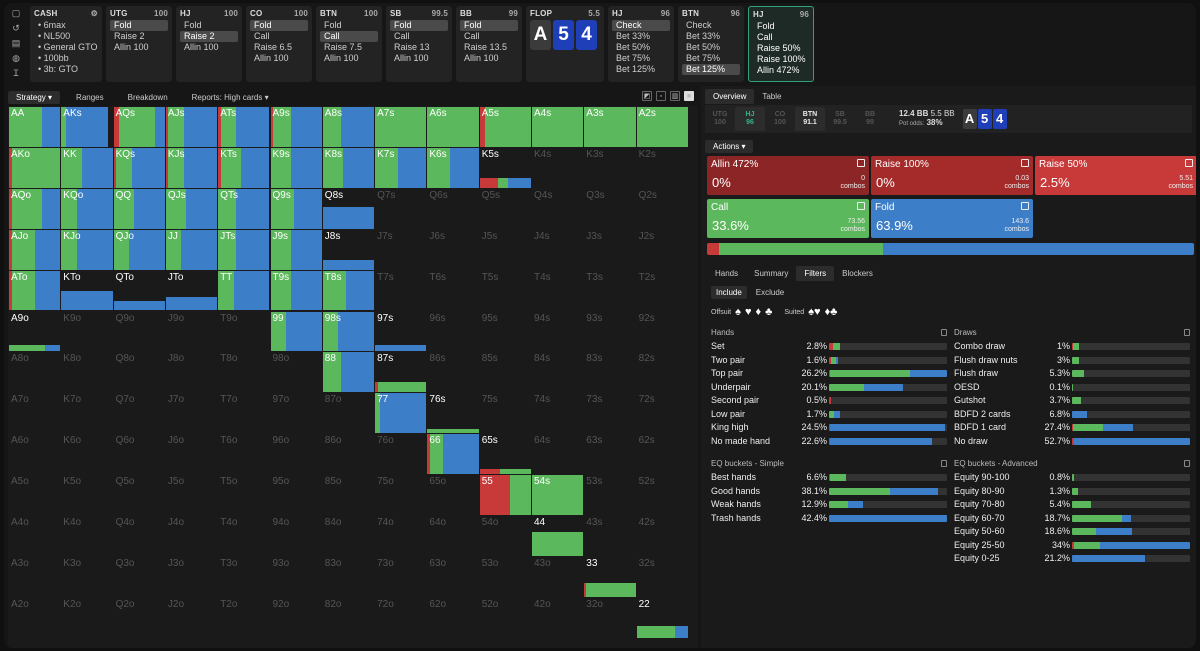  I want to click on stat-row: Equity 80-90 1.3%, so click(1072, 492).